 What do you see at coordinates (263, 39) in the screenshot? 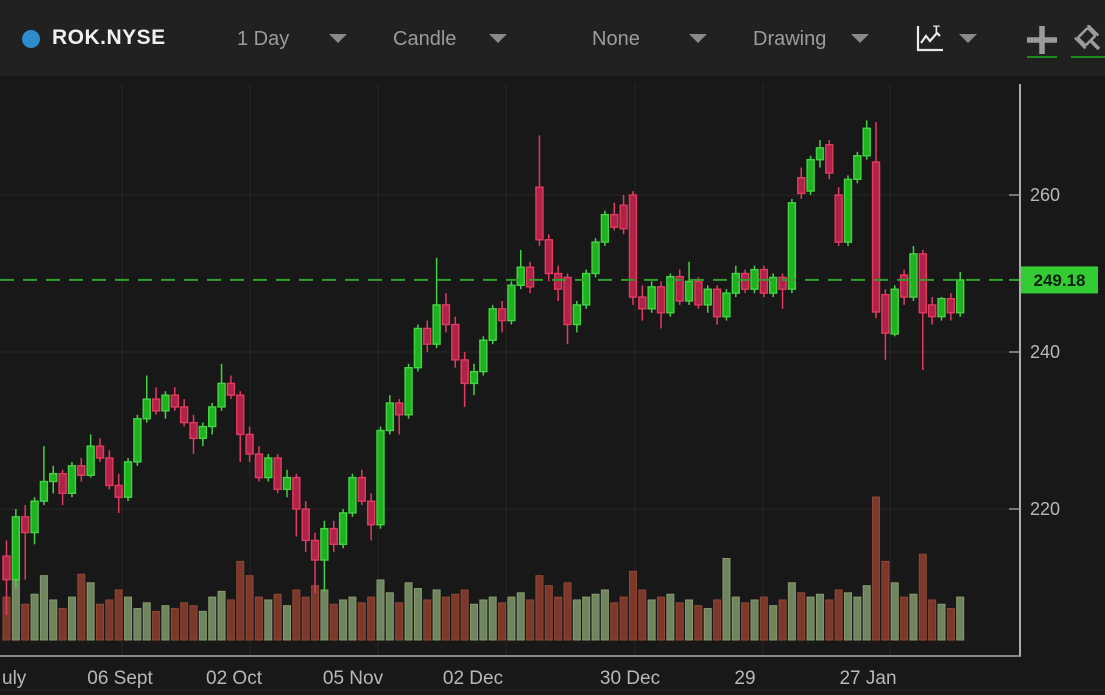
I see `timeframe-dropdown-label: 1 Day` at bounding box center [263, 39].